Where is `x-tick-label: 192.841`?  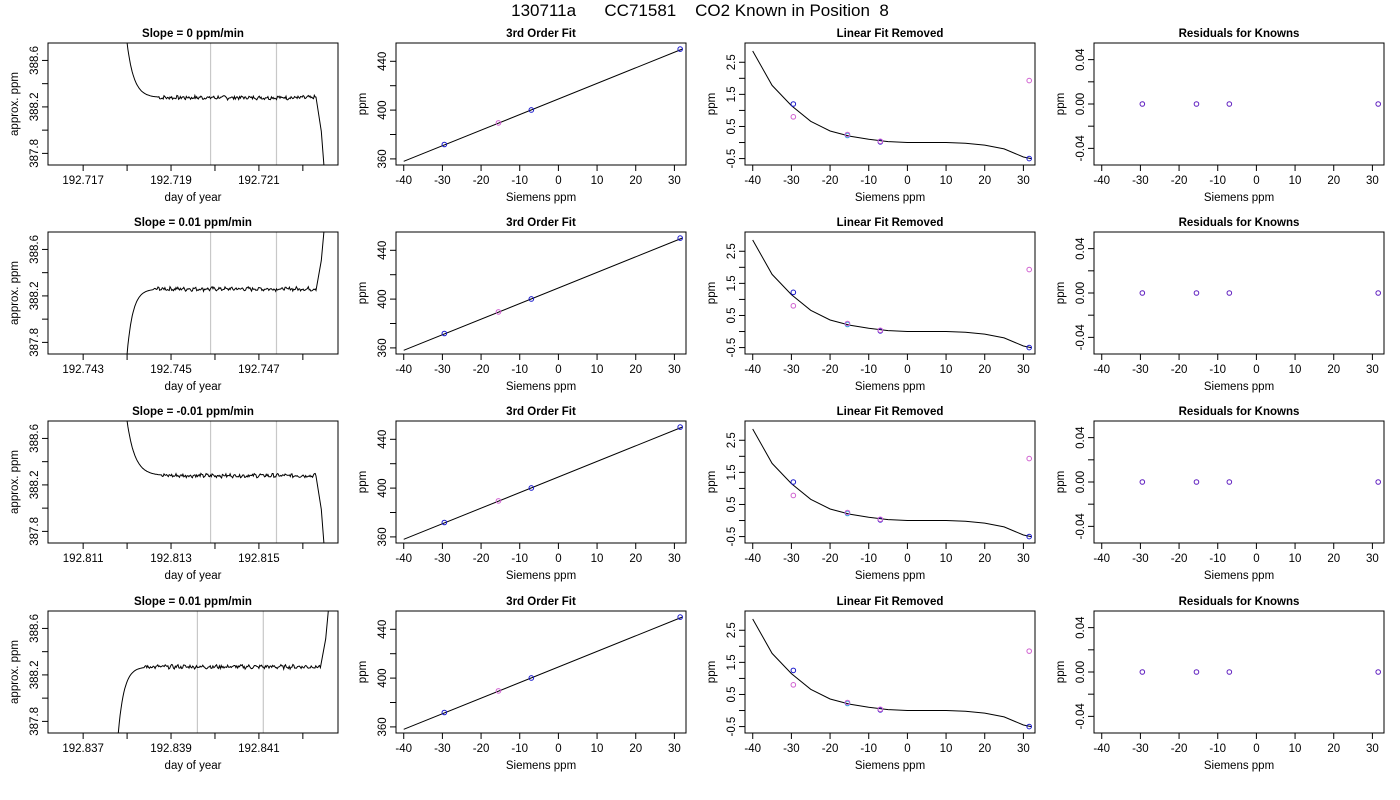 x-tick-label: 192.841 is located at coordinates (259, 749).